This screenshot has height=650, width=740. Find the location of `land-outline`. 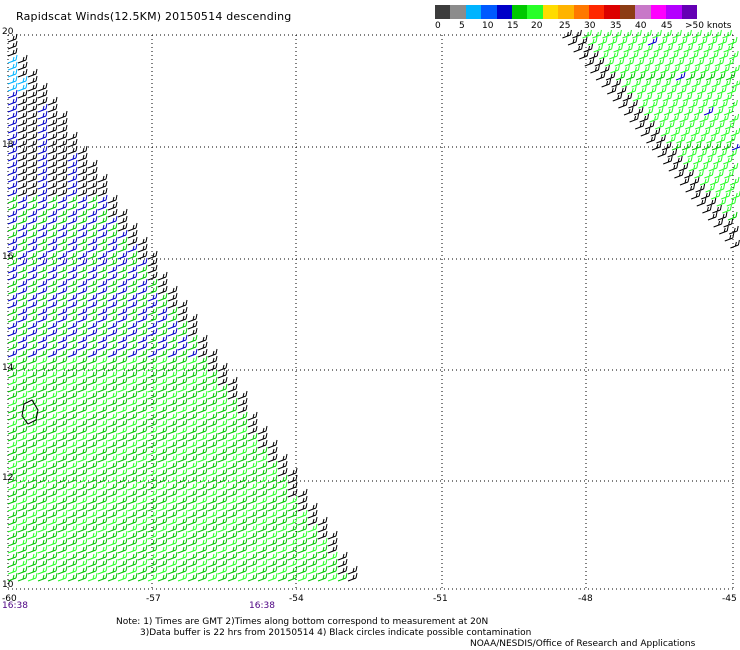

land-outline is located at coordinates (30, 412).